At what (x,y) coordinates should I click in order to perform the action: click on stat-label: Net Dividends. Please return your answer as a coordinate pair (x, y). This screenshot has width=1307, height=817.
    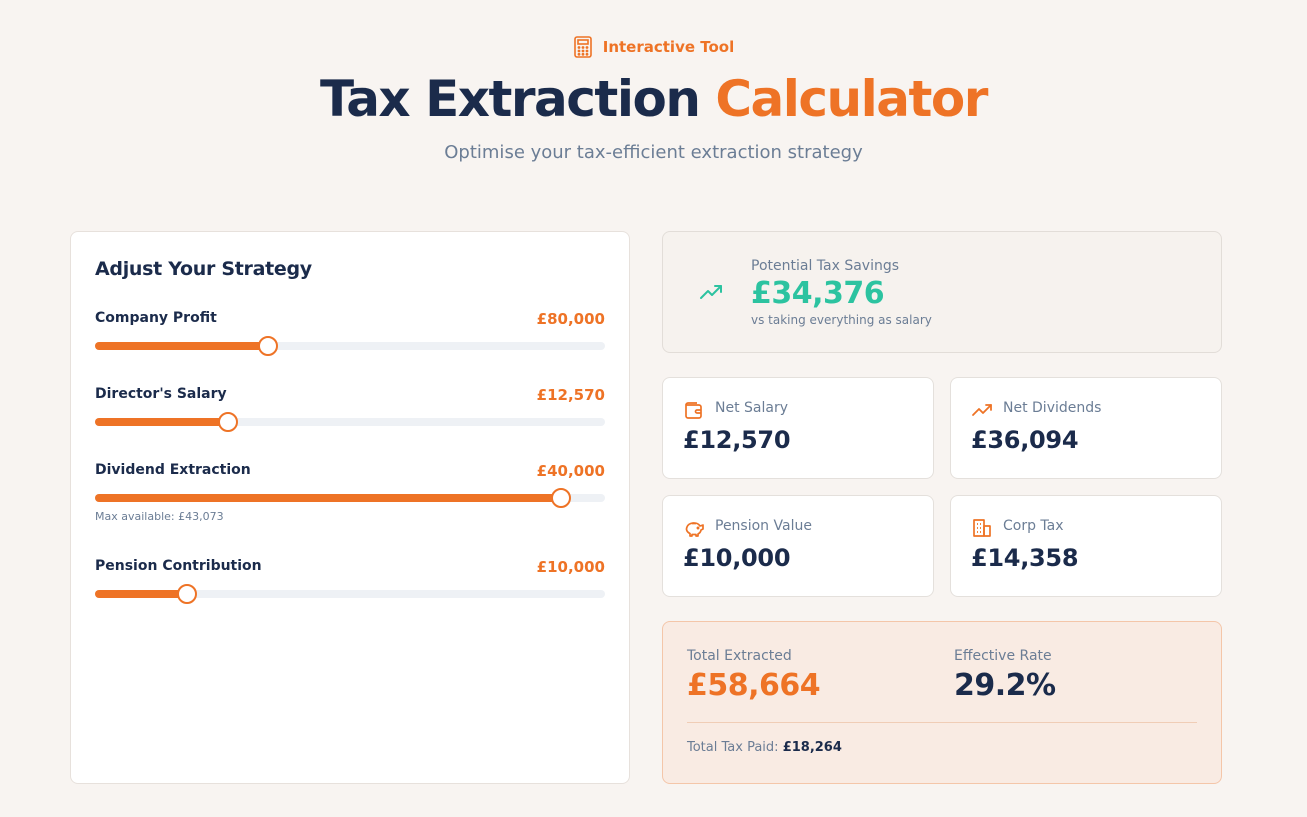
    Looking at the image, I should click on (1052, 408).